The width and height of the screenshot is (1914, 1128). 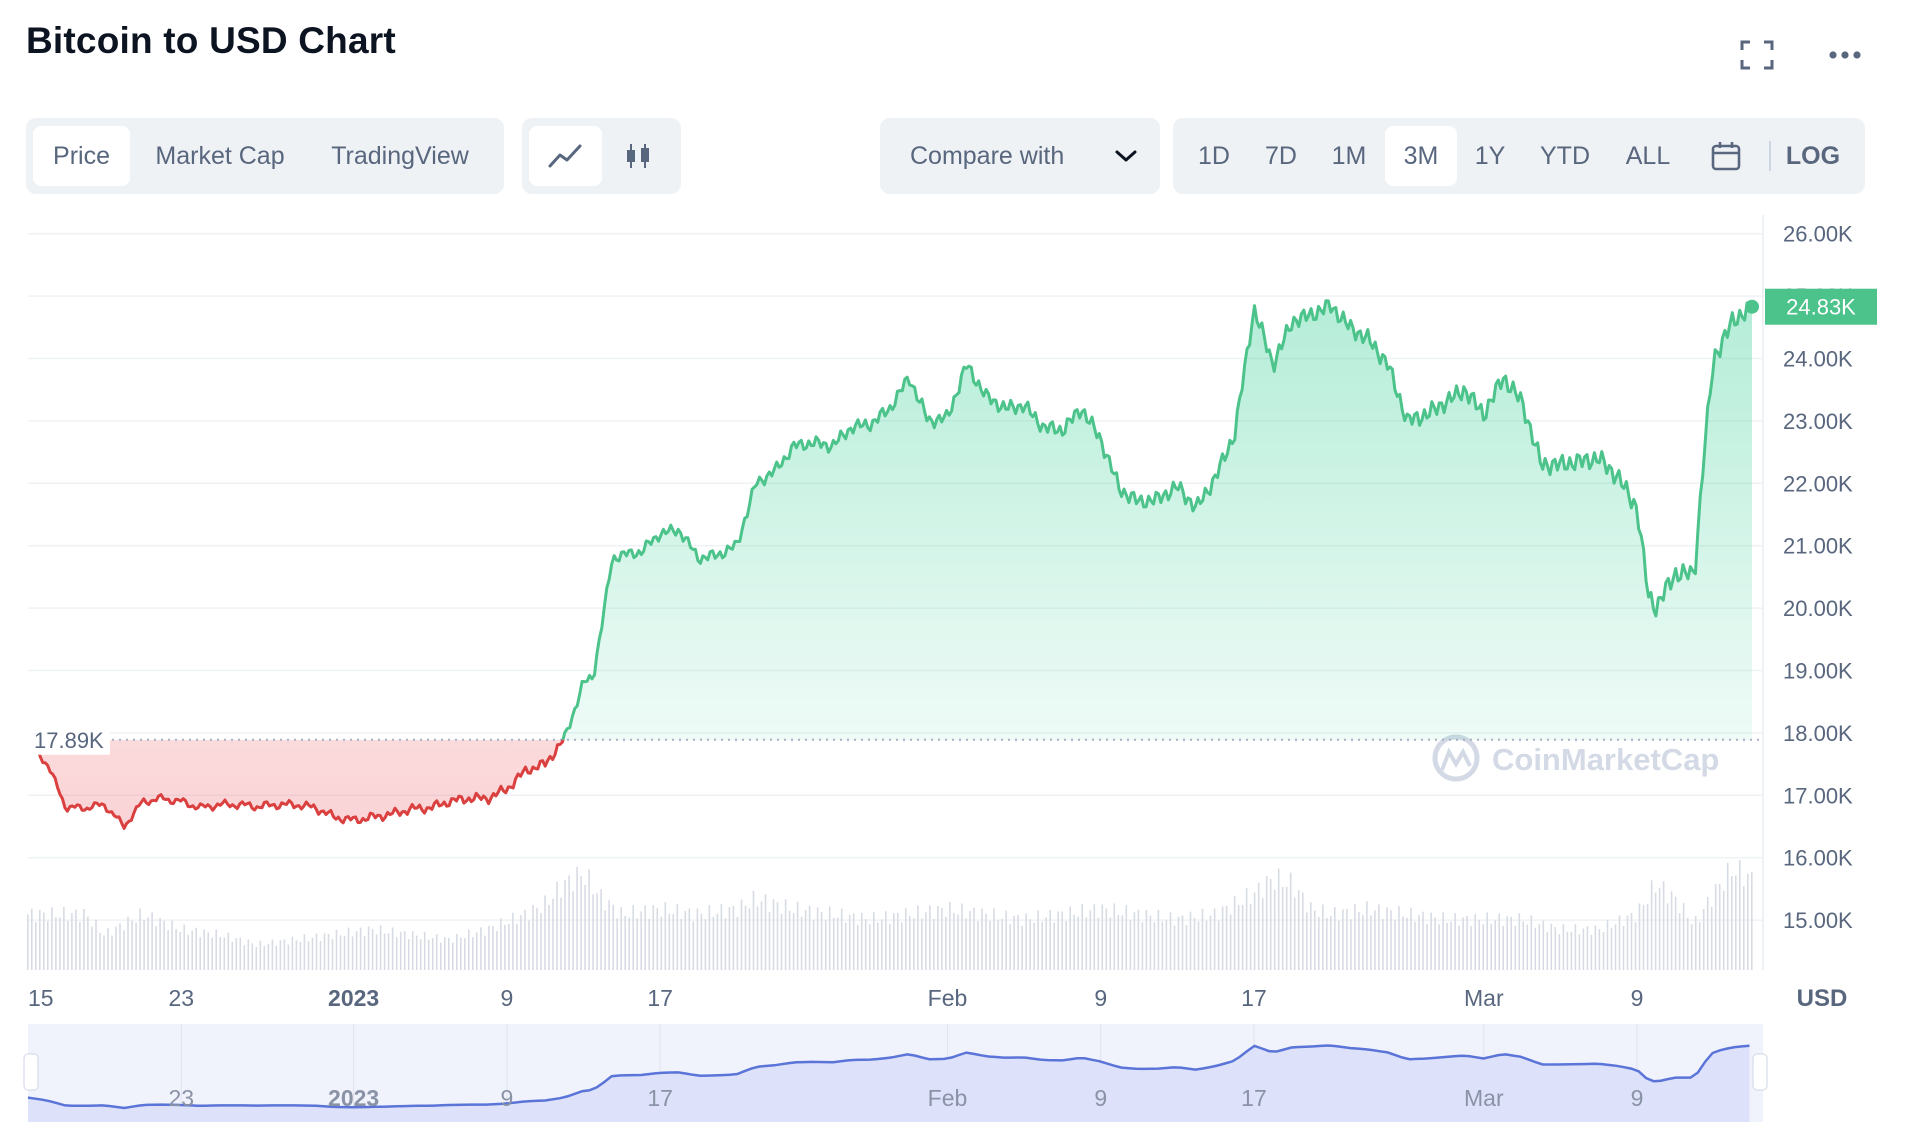 I want to click on range-1m: 1M, so click(x=1349, y=155).